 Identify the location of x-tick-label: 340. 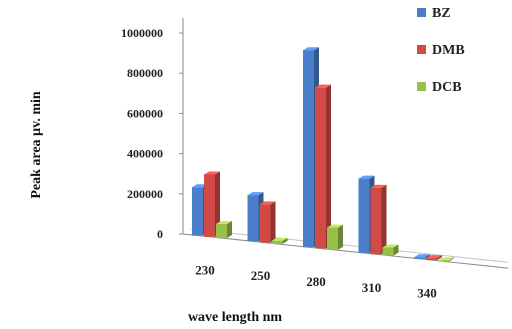
(427, 293).